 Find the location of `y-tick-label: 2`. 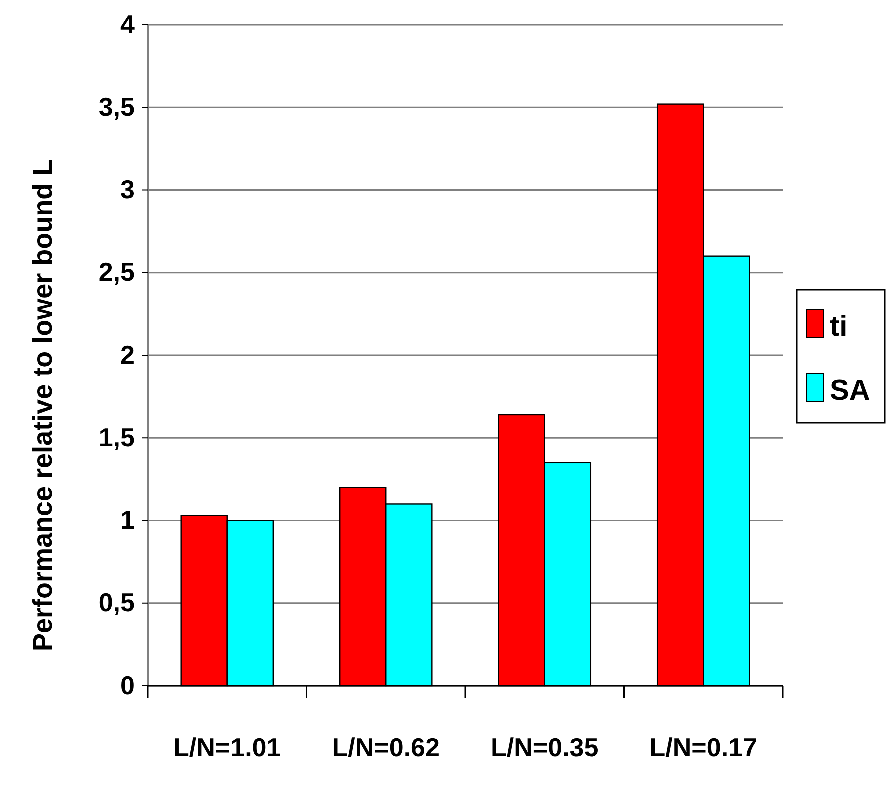

y-tick-label: 2 is located at coordinates (127, 355).